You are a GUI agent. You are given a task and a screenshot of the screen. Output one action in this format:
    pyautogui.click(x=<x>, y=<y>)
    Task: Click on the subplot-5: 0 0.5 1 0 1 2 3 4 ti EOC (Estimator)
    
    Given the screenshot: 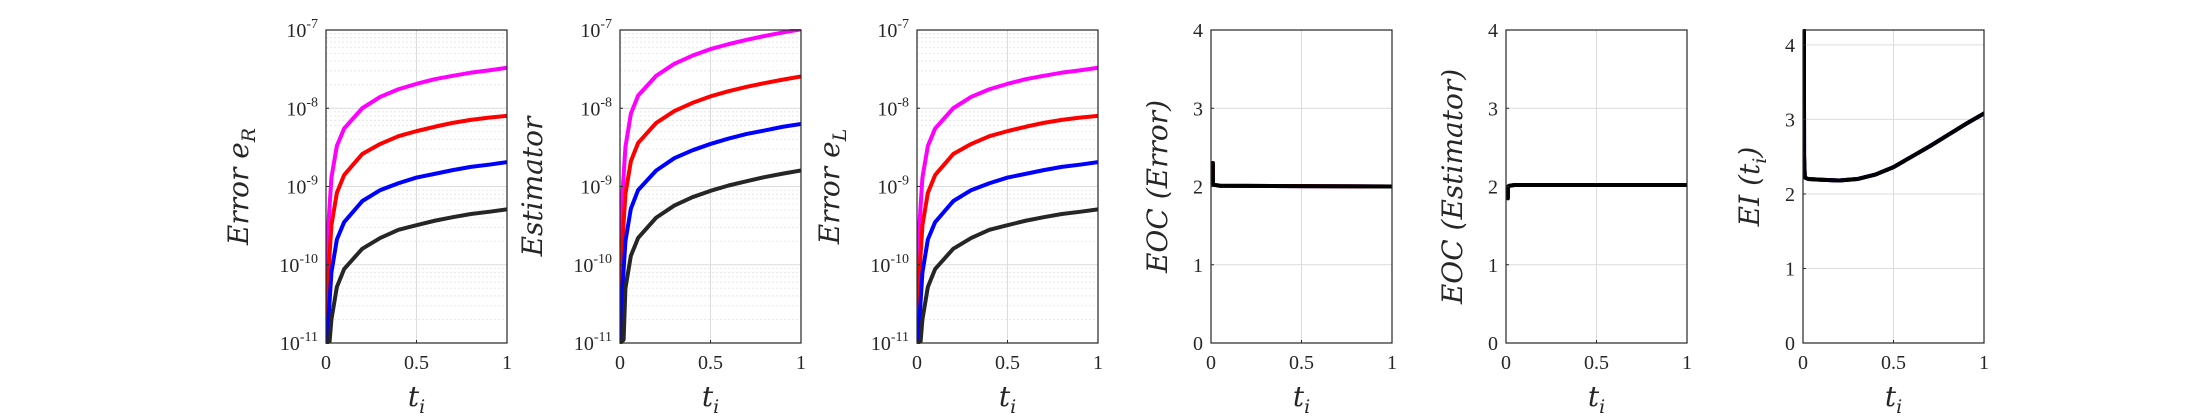 What is the action you would take?
    pyautogui.click(x=1564, y=218)
    